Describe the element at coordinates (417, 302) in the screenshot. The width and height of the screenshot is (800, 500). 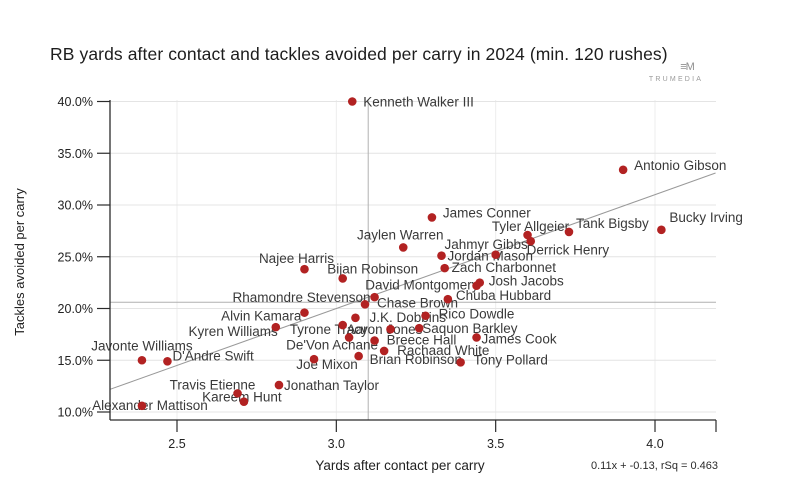
I see `point-label: Chase Brown` at that location.